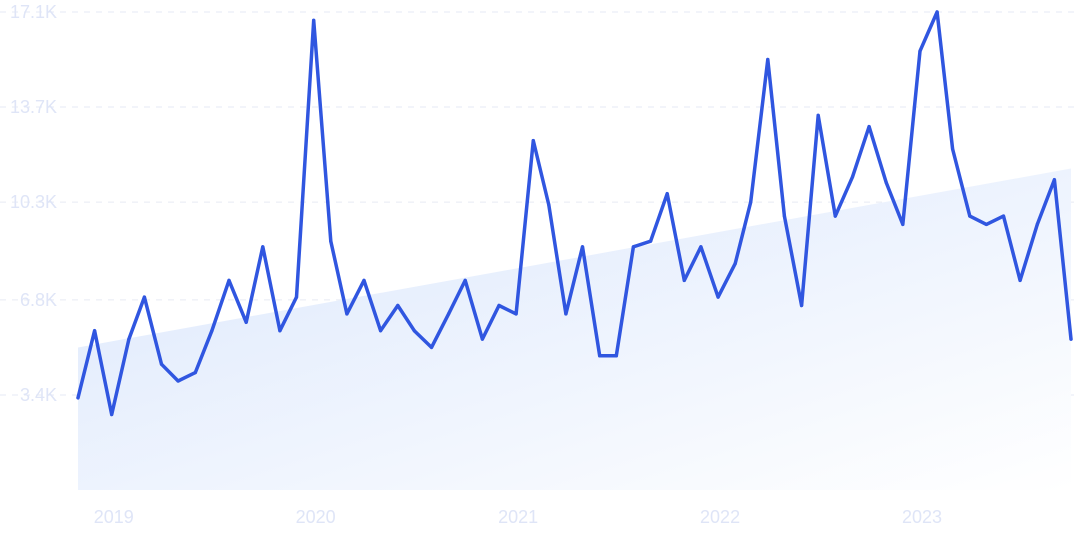 Image resolution: width=1075 pixels, height=537 pixels. What do you see at coordinates (38, 300) in the screenshot?
I see `y-tick-label: 6.8K` at bounding box center [38, 300].